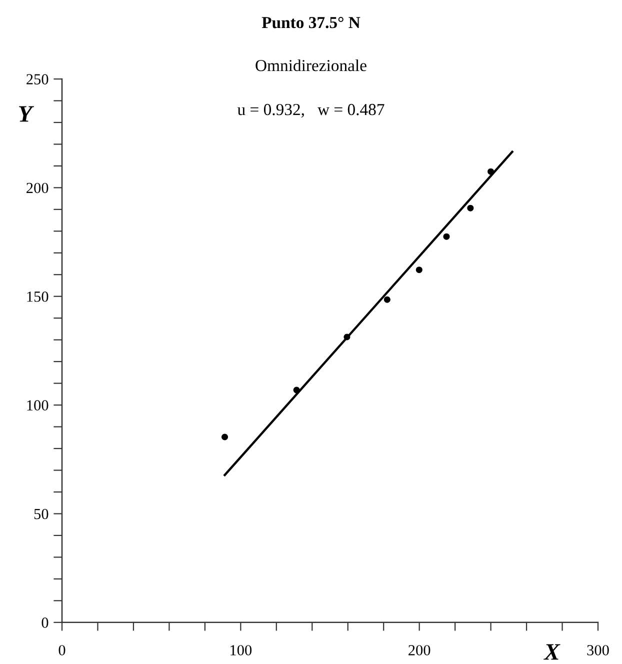  I want to click on x-tick-label: 0, so click(62, 650).